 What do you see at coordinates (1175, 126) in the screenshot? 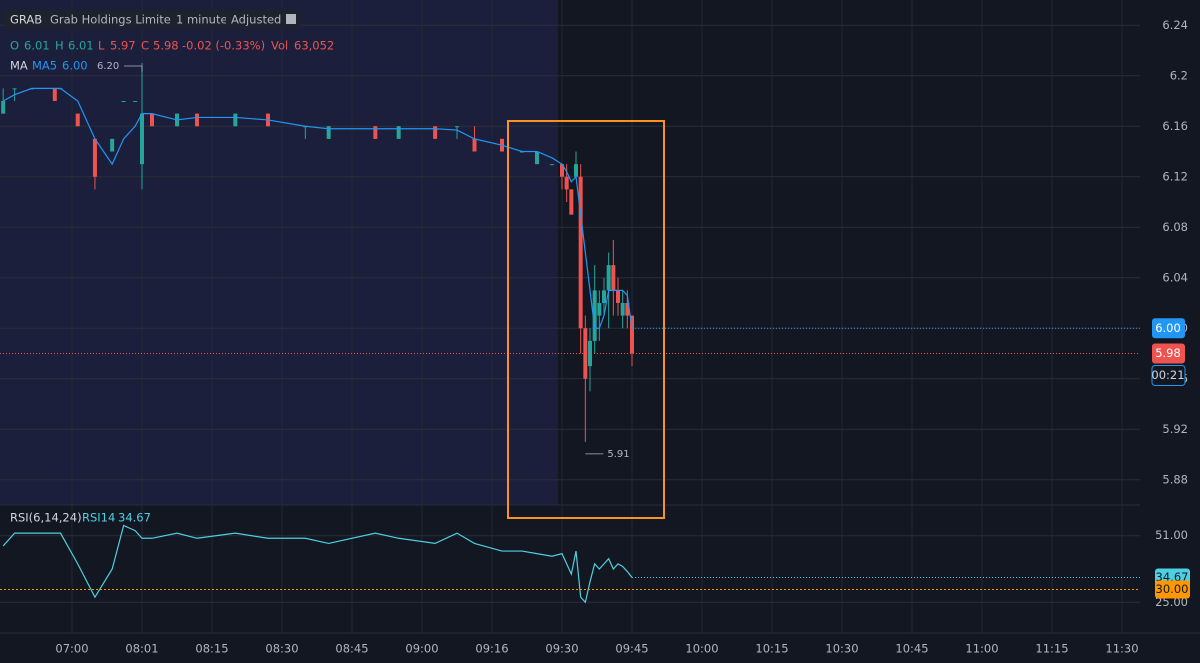
I see `y-tick-label: 6.16` at bounding box center [1175, 126].